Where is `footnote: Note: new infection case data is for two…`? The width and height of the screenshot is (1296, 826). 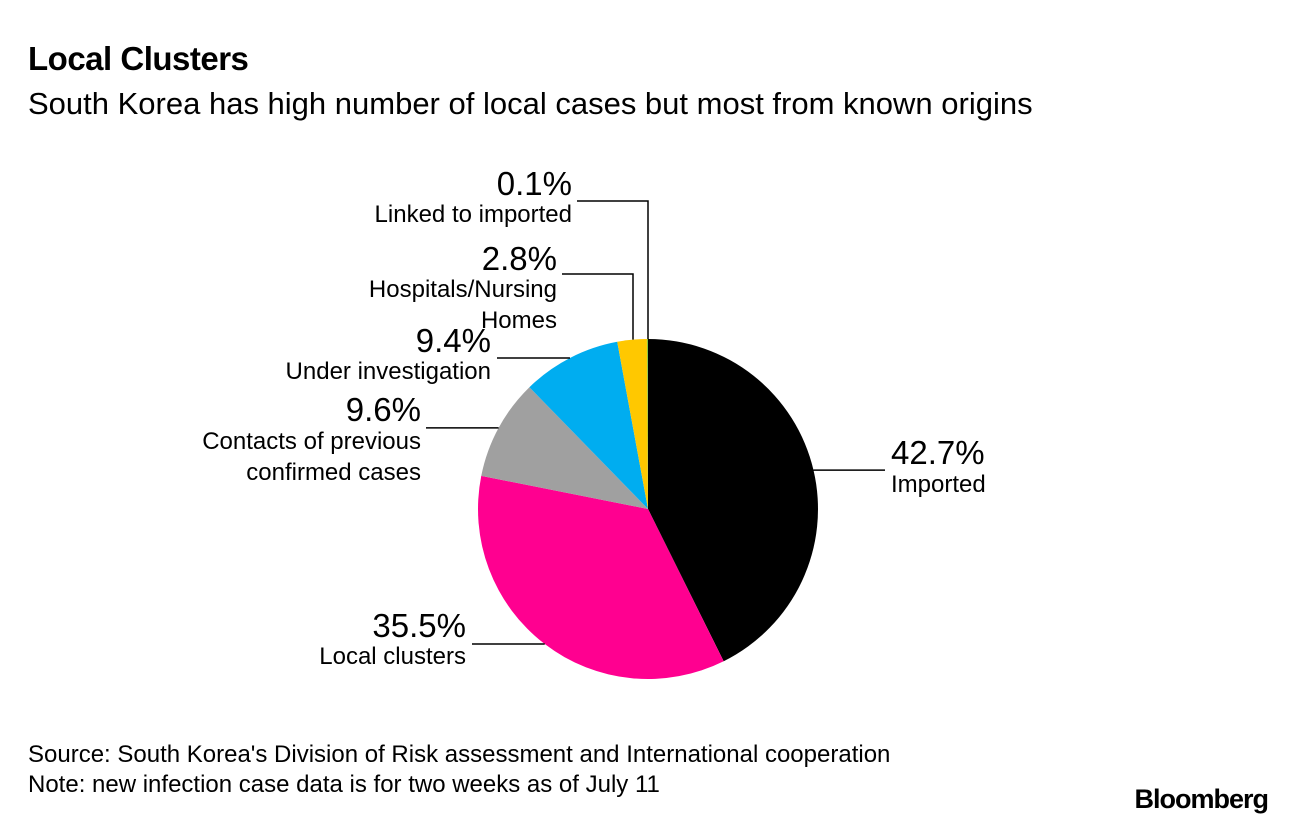 footnote: Note: new infection case data is for two… is located at coordinates (344, 784).